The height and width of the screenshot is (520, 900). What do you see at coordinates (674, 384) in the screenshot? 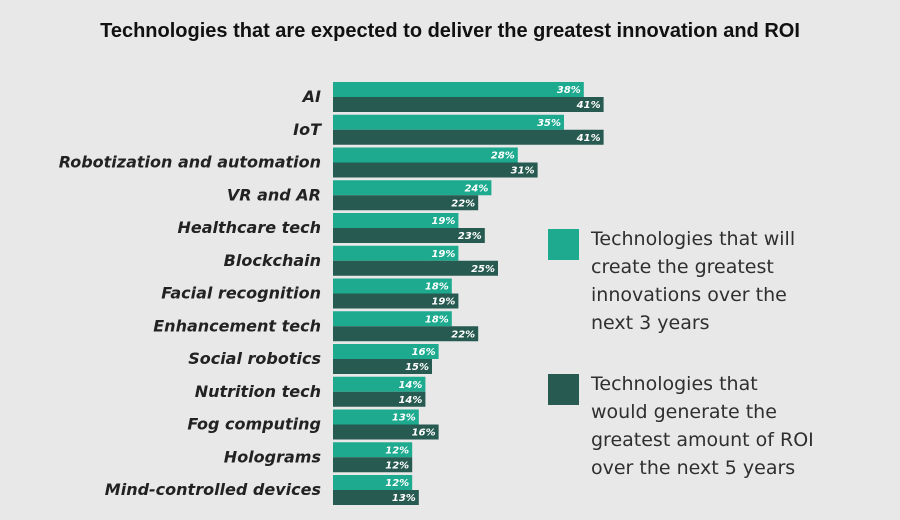
I see `legend-label-line: Technologies that` at bounding box center [674, 384].